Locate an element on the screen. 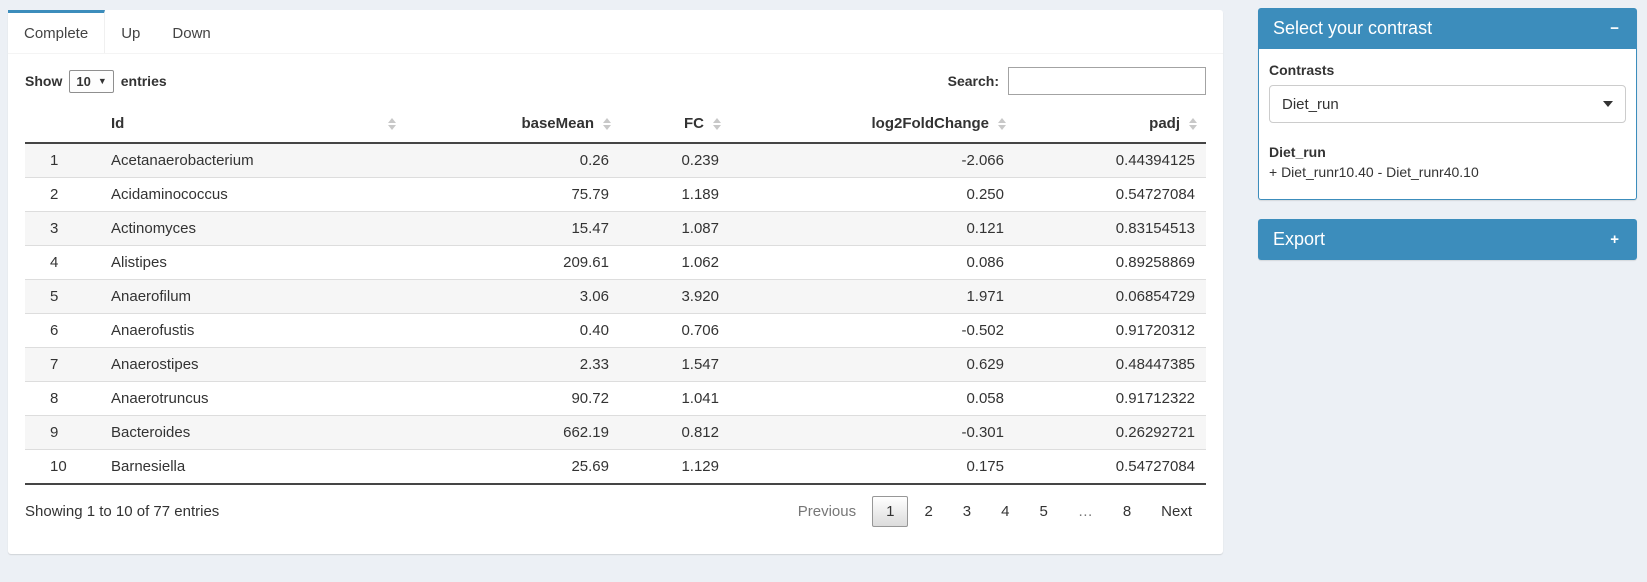 The width and height of the screenshot is (1647, 582). cell-index: 4 is located at coordinates (62, 262).